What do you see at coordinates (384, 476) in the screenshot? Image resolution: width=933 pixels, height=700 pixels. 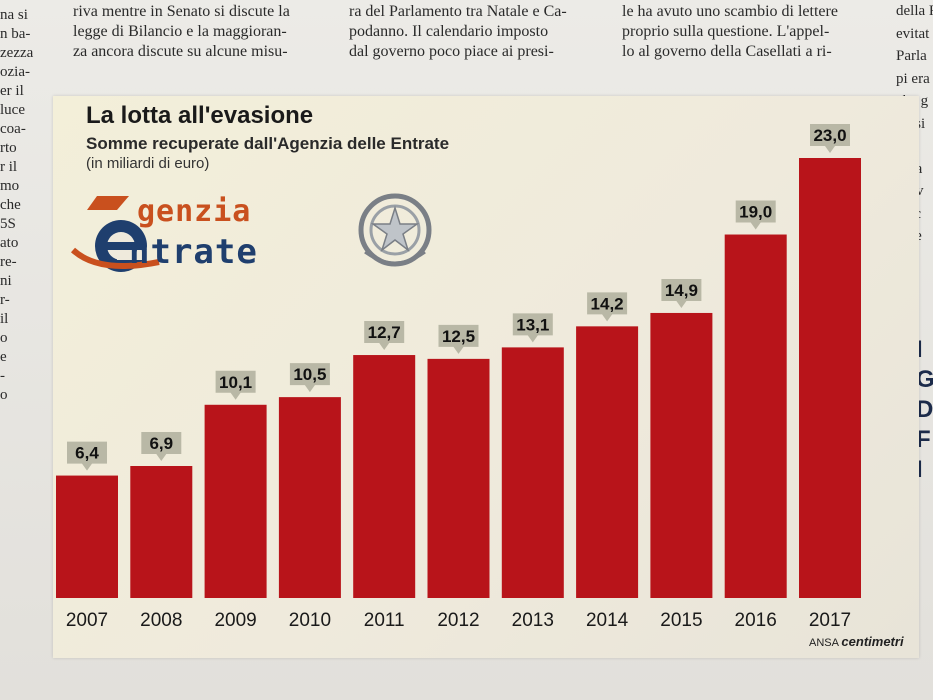 I see `bar-2011` at bounding box center [384, 476].